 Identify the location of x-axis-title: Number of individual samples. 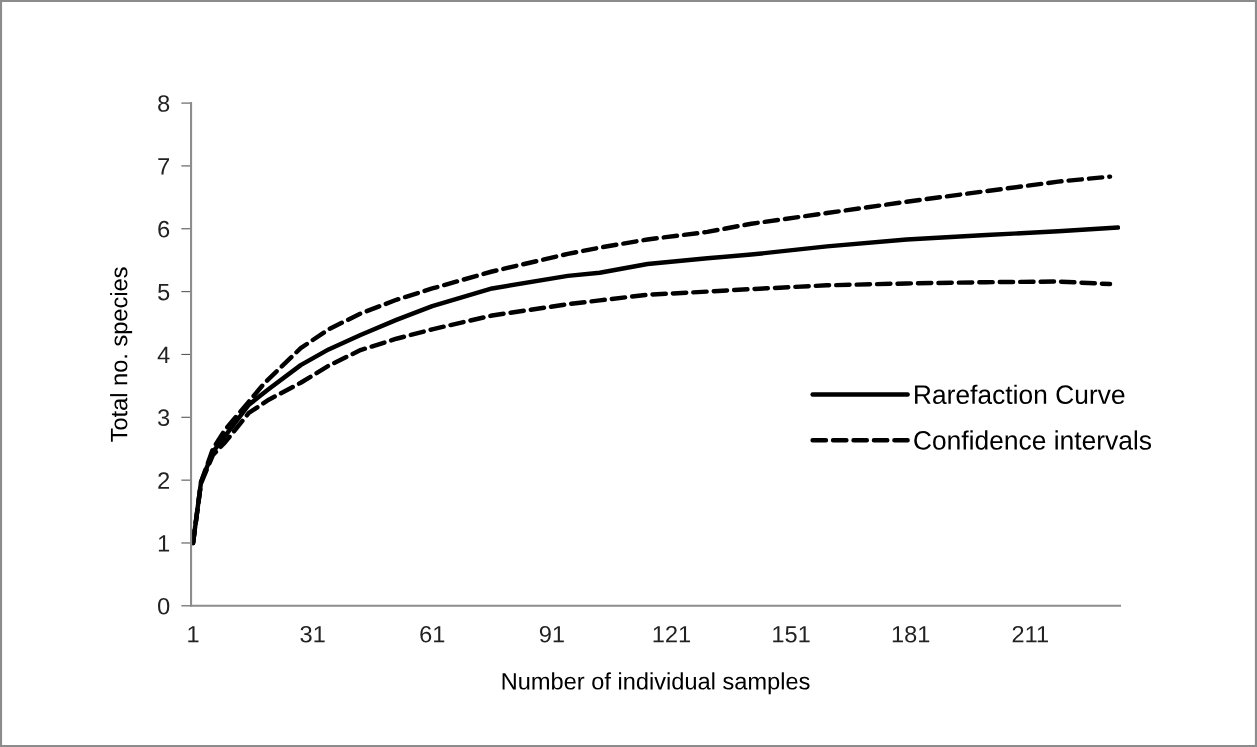
(656, 683).